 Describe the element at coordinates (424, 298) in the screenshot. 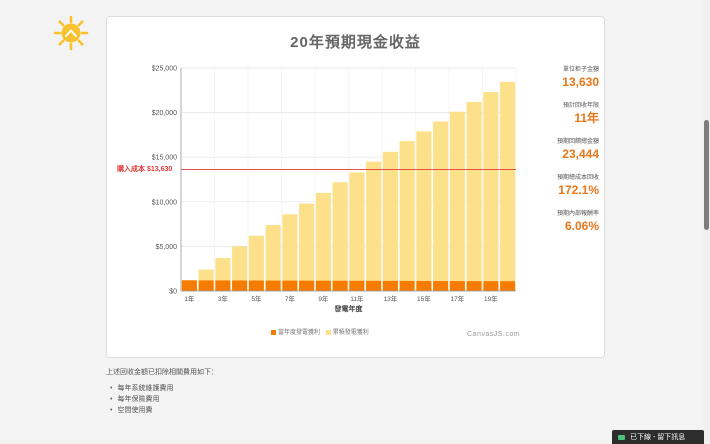

I see `x-tick-label: 15年` at that location.